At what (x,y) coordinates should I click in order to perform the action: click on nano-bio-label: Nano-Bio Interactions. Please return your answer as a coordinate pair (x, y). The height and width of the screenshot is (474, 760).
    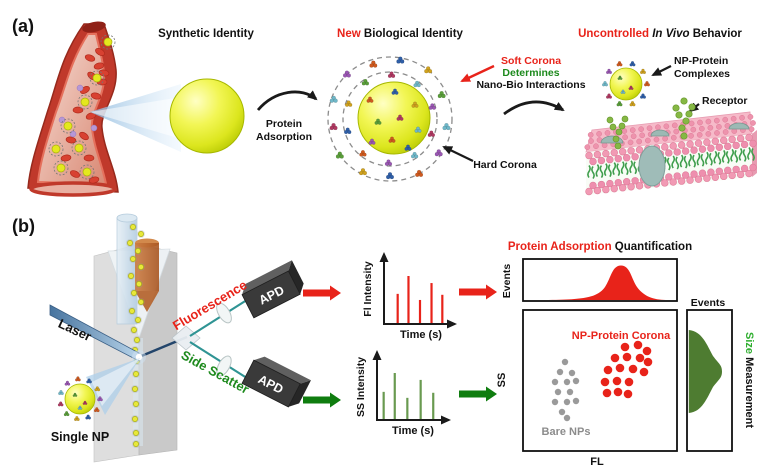
    Looking at the image, I should click on (530, 85).